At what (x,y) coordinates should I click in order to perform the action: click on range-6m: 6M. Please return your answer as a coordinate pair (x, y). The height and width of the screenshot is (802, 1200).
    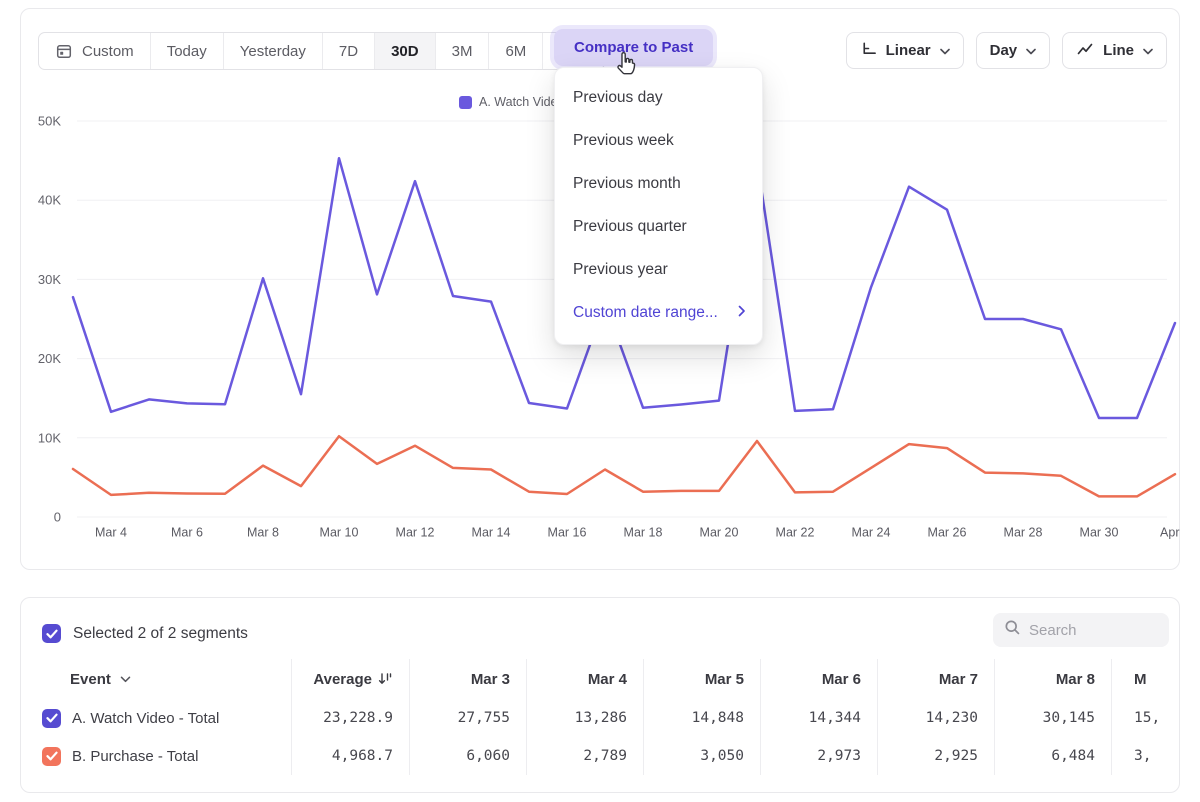
    Looking at the image, I should click on (515, 51).